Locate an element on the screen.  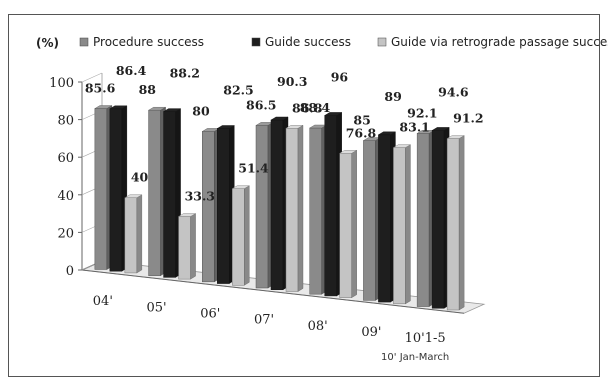
value-label: 96 is located at coordinates (340, 76).